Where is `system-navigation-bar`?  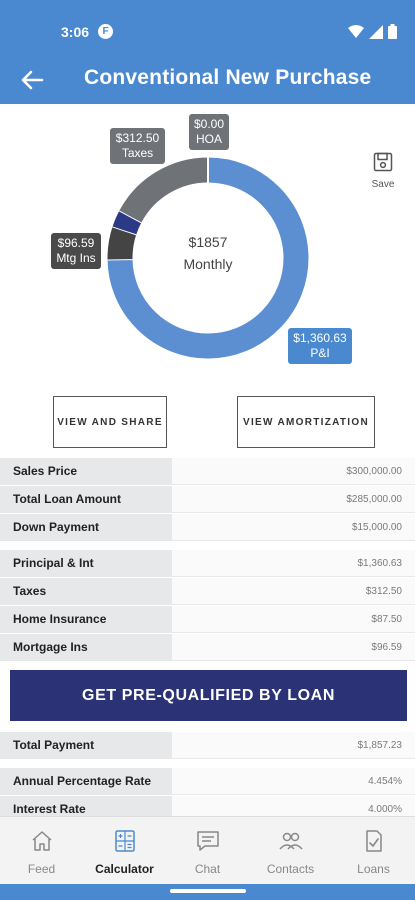 system-navigation-bar is located at coordinates (207, 892).